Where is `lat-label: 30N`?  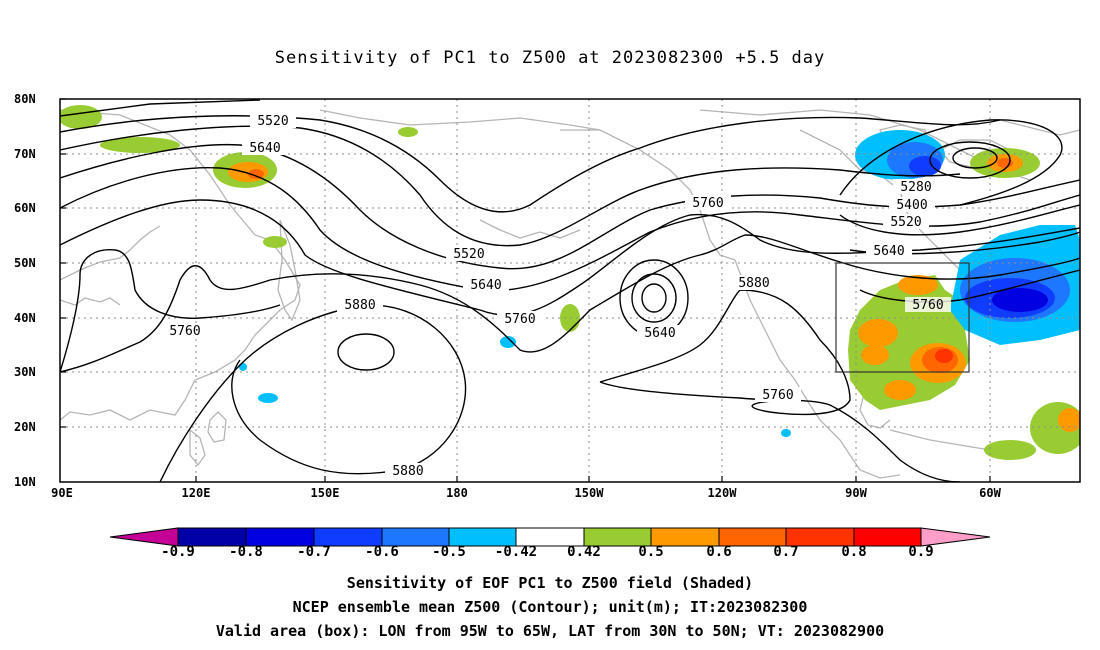 lat-label: 30N is located at coordinates (25, 372).